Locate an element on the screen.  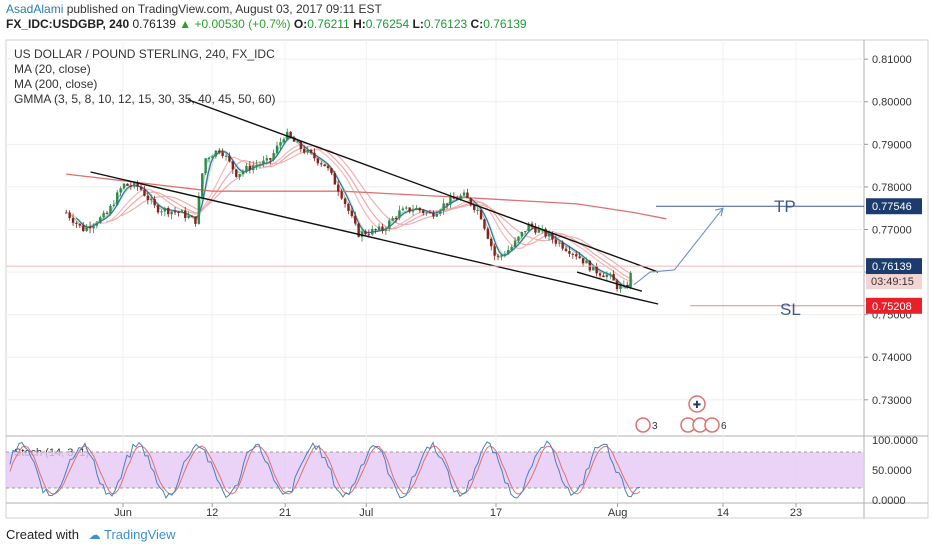
event-marker-flag-icon is located at coordinates (712, 425).